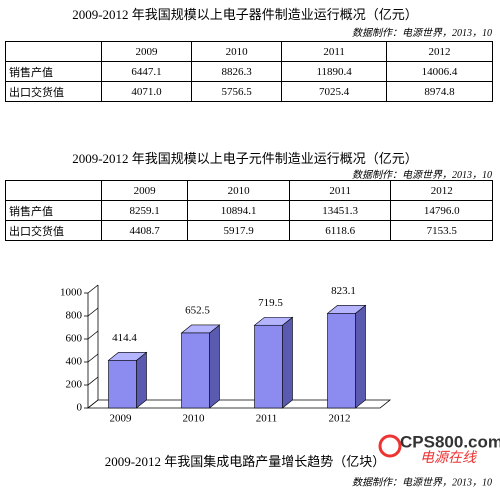  Describe the element at coordinates (144, 230) in the screenshot. I see `cell: 4408.7` at that location.